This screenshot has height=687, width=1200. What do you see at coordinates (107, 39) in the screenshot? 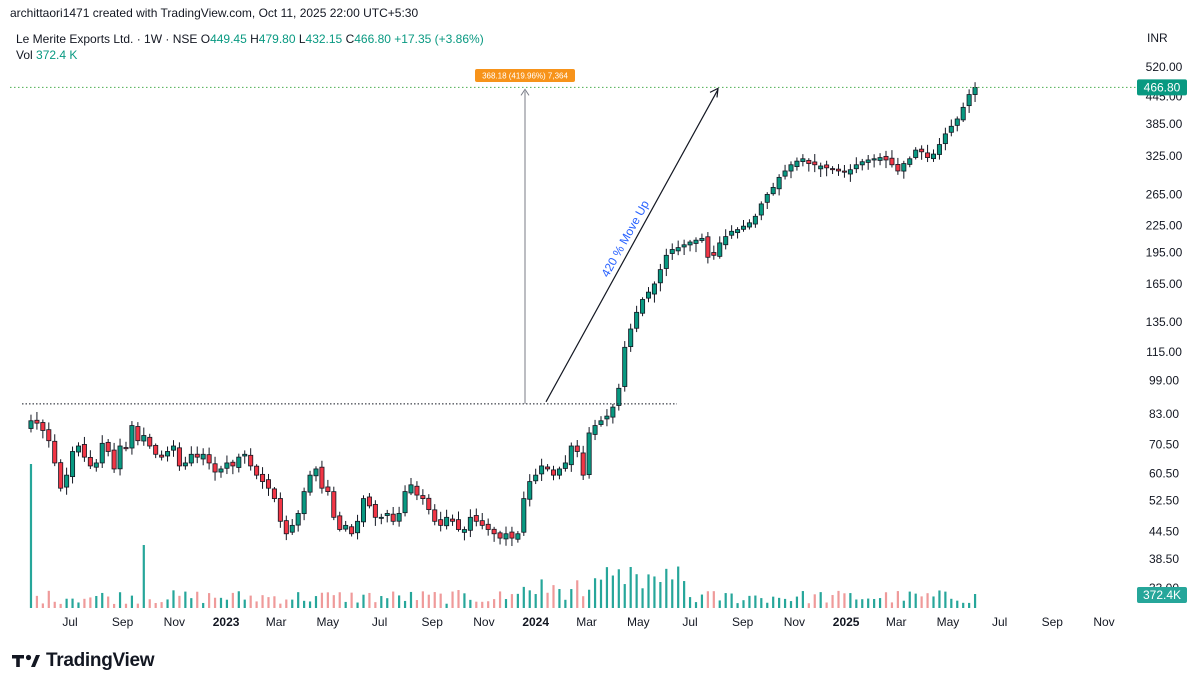
I see `symbol-title: Le Merite Exports Ltd. · 1W · NSE` at bounding box center [107, 39].